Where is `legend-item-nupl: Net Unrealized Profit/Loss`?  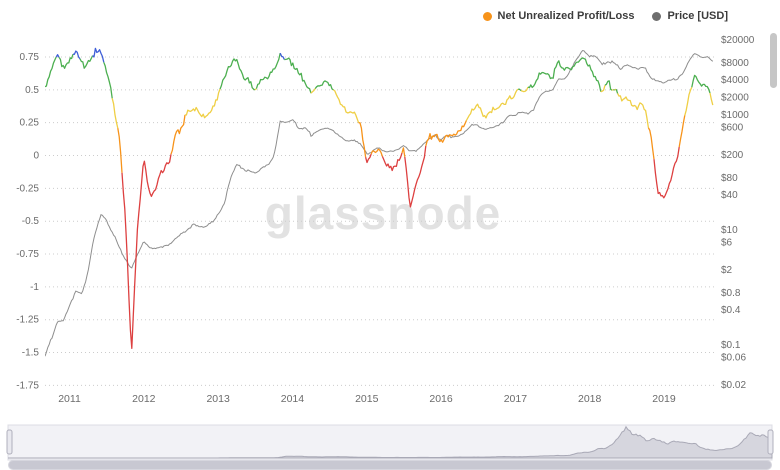 legend-item-nupl: Net Unrealized Profit/Loss is located at coordinates (558, 16).